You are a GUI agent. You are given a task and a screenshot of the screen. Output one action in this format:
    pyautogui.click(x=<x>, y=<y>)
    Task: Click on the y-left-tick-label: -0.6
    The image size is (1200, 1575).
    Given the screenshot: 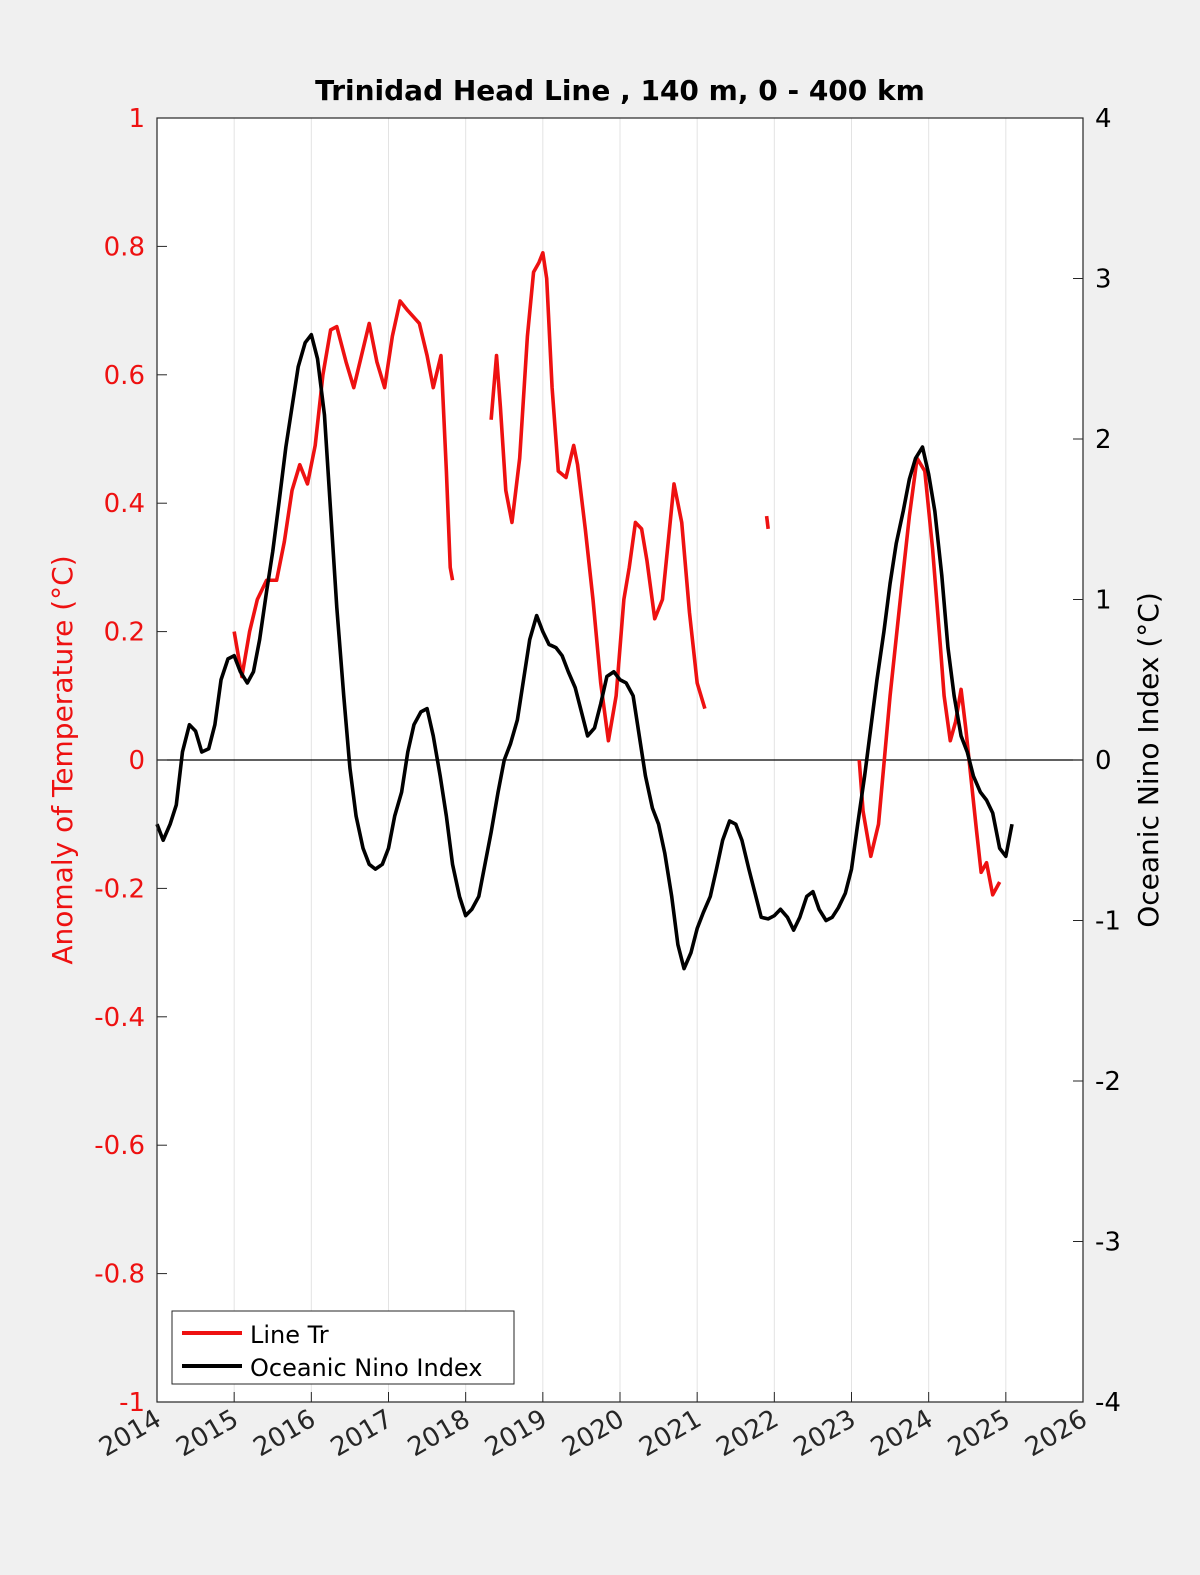 What is the action you would take?
    pyautogui.click(x=119, y=1146)
    